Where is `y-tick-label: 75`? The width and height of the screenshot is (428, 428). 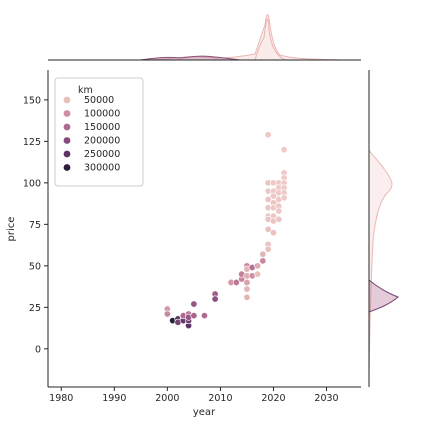
y-tick-label: 75 is located at coordinates (35, 225).